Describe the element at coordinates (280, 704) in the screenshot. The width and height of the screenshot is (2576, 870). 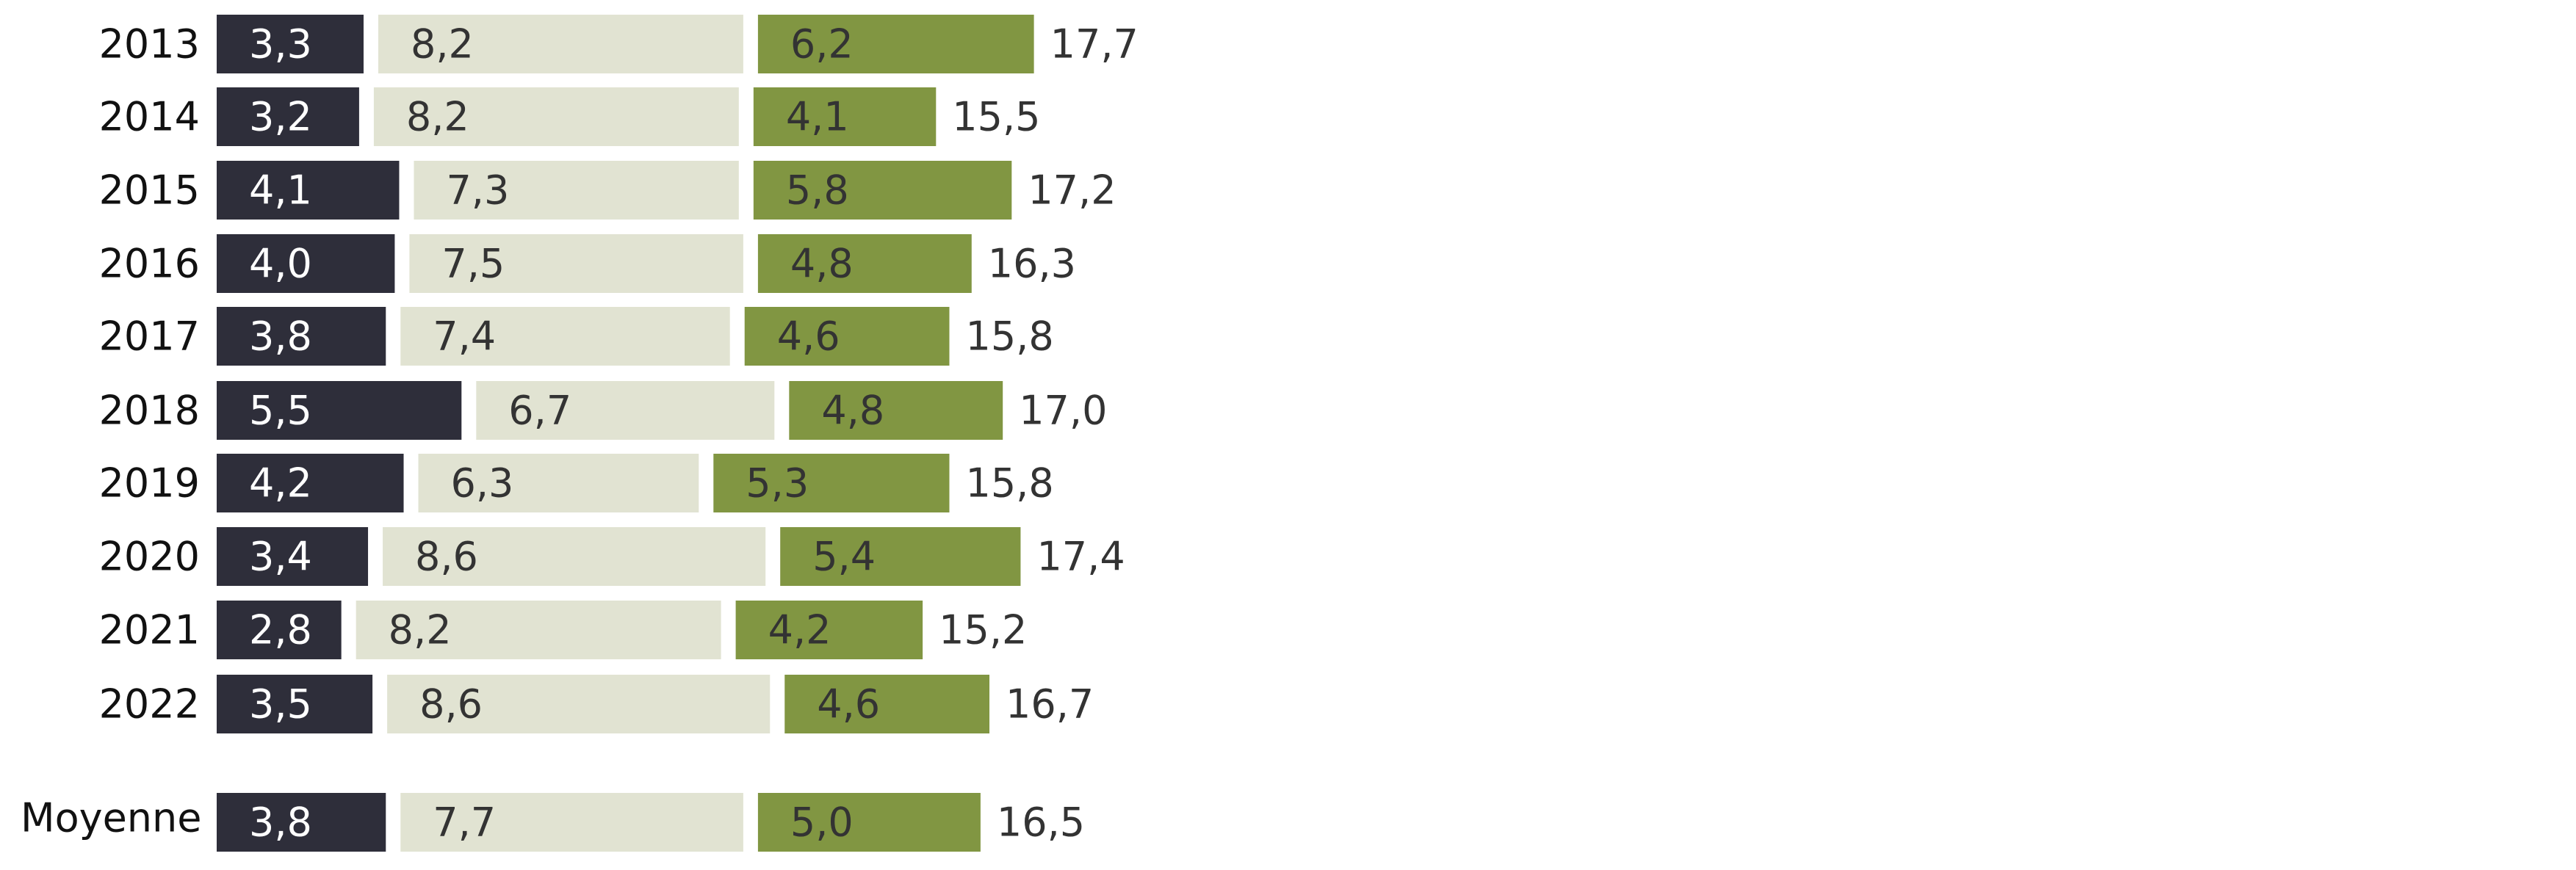
I see `data-label: 3,5` at that location.